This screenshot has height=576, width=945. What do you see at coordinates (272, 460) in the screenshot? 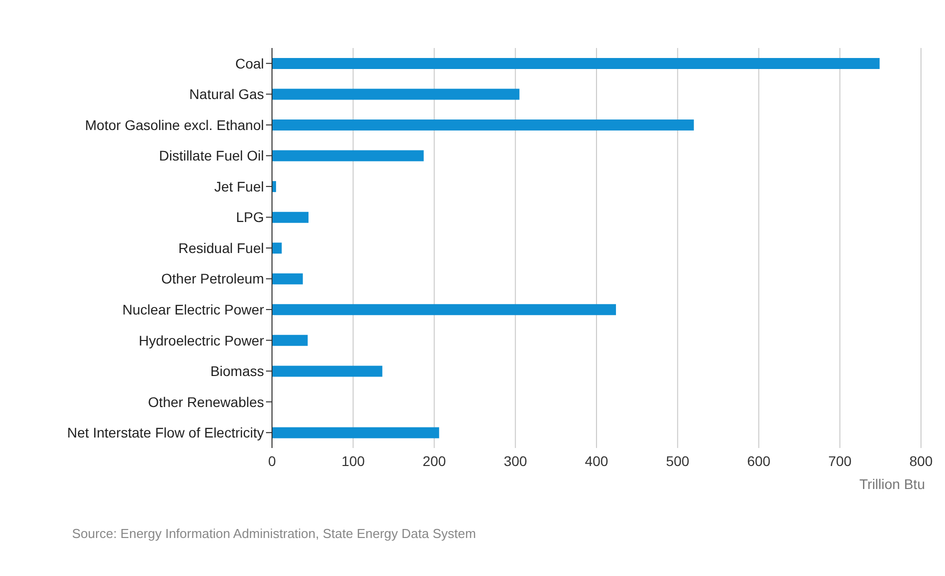
I see `x-tick-label: 0` at bounding box center [272, 460].